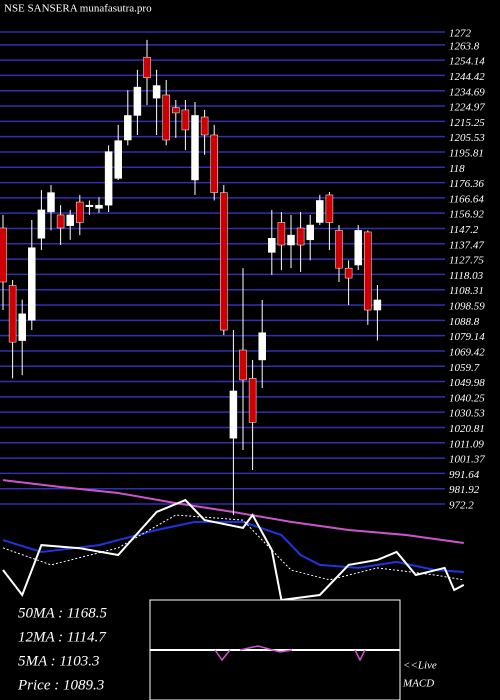 The width and height of the screenshot is (500, 700). Describe the element at coordinates (466, 291) in the screenshot. I see `y-tick-label: 1108.31` at that location.